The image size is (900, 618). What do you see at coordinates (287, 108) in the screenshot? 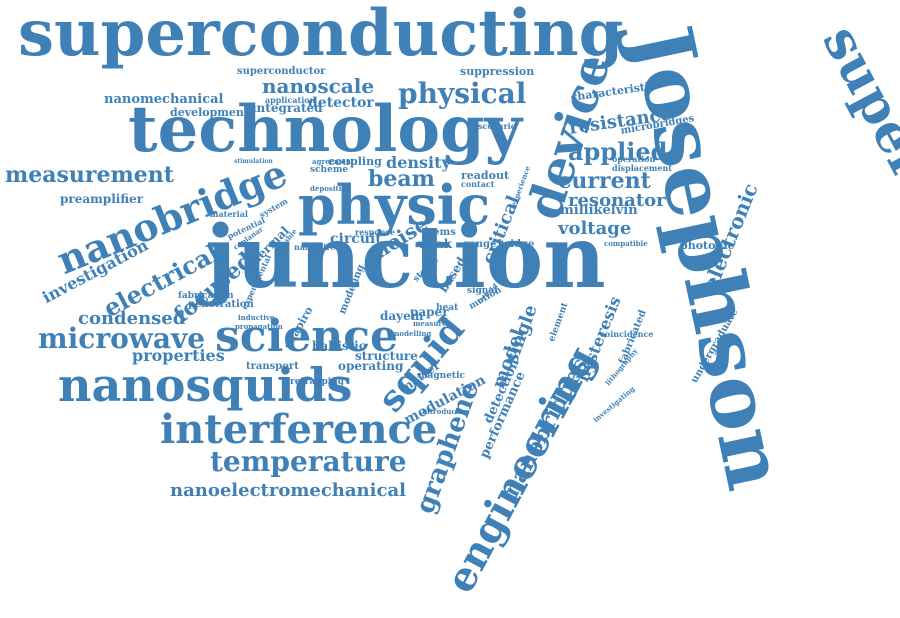
I see `word-integrated: integrated` at bounding box center [287, 108].